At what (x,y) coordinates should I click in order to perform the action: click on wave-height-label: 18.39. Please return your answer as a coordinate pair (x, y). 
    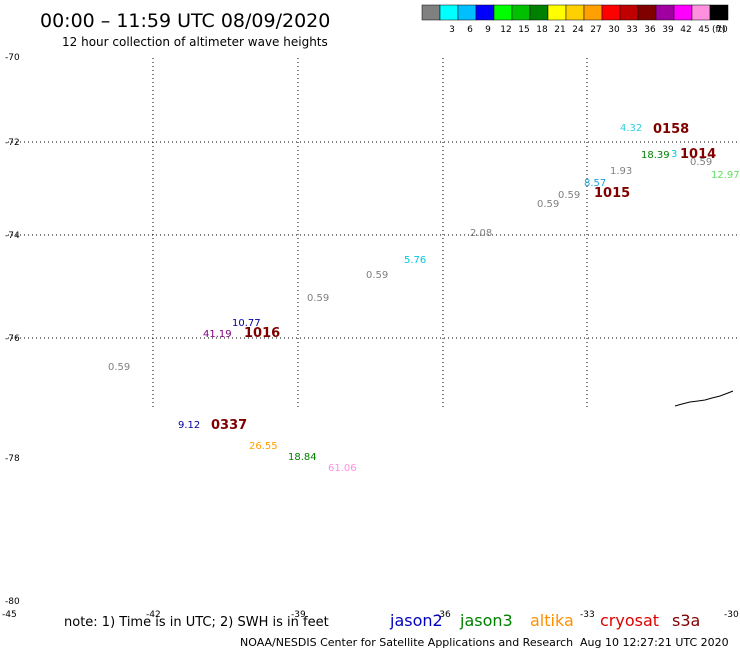
    Looking at the image, I should click on (655, 155).